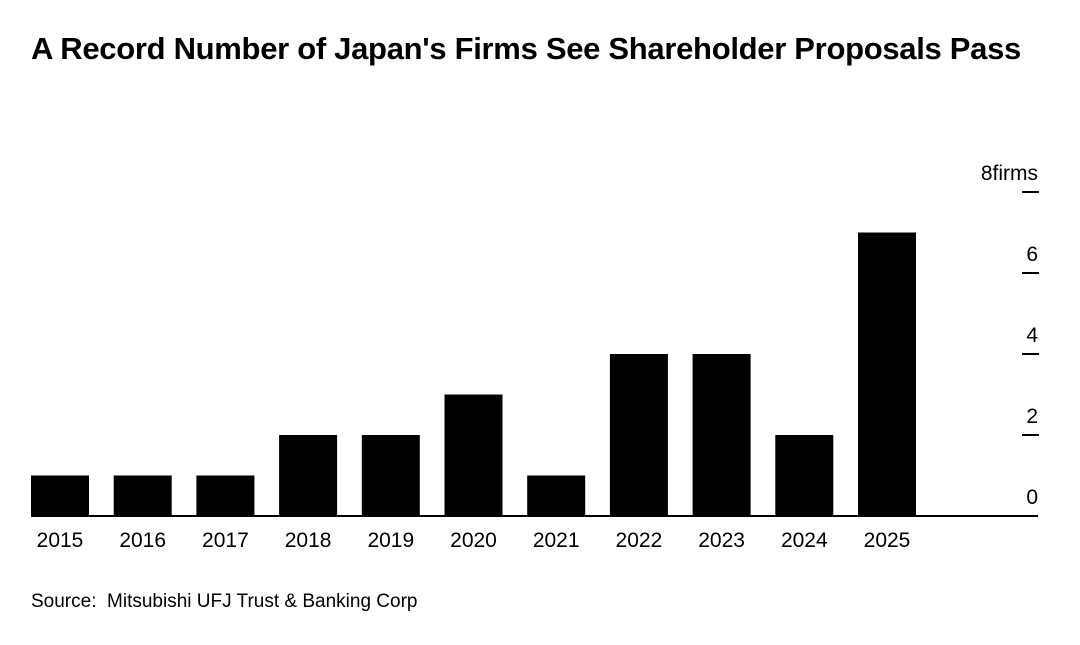 This screenshot has height=645, width=1080. I want to click on x-tick-label-2021: 2021, so click(556, 540).